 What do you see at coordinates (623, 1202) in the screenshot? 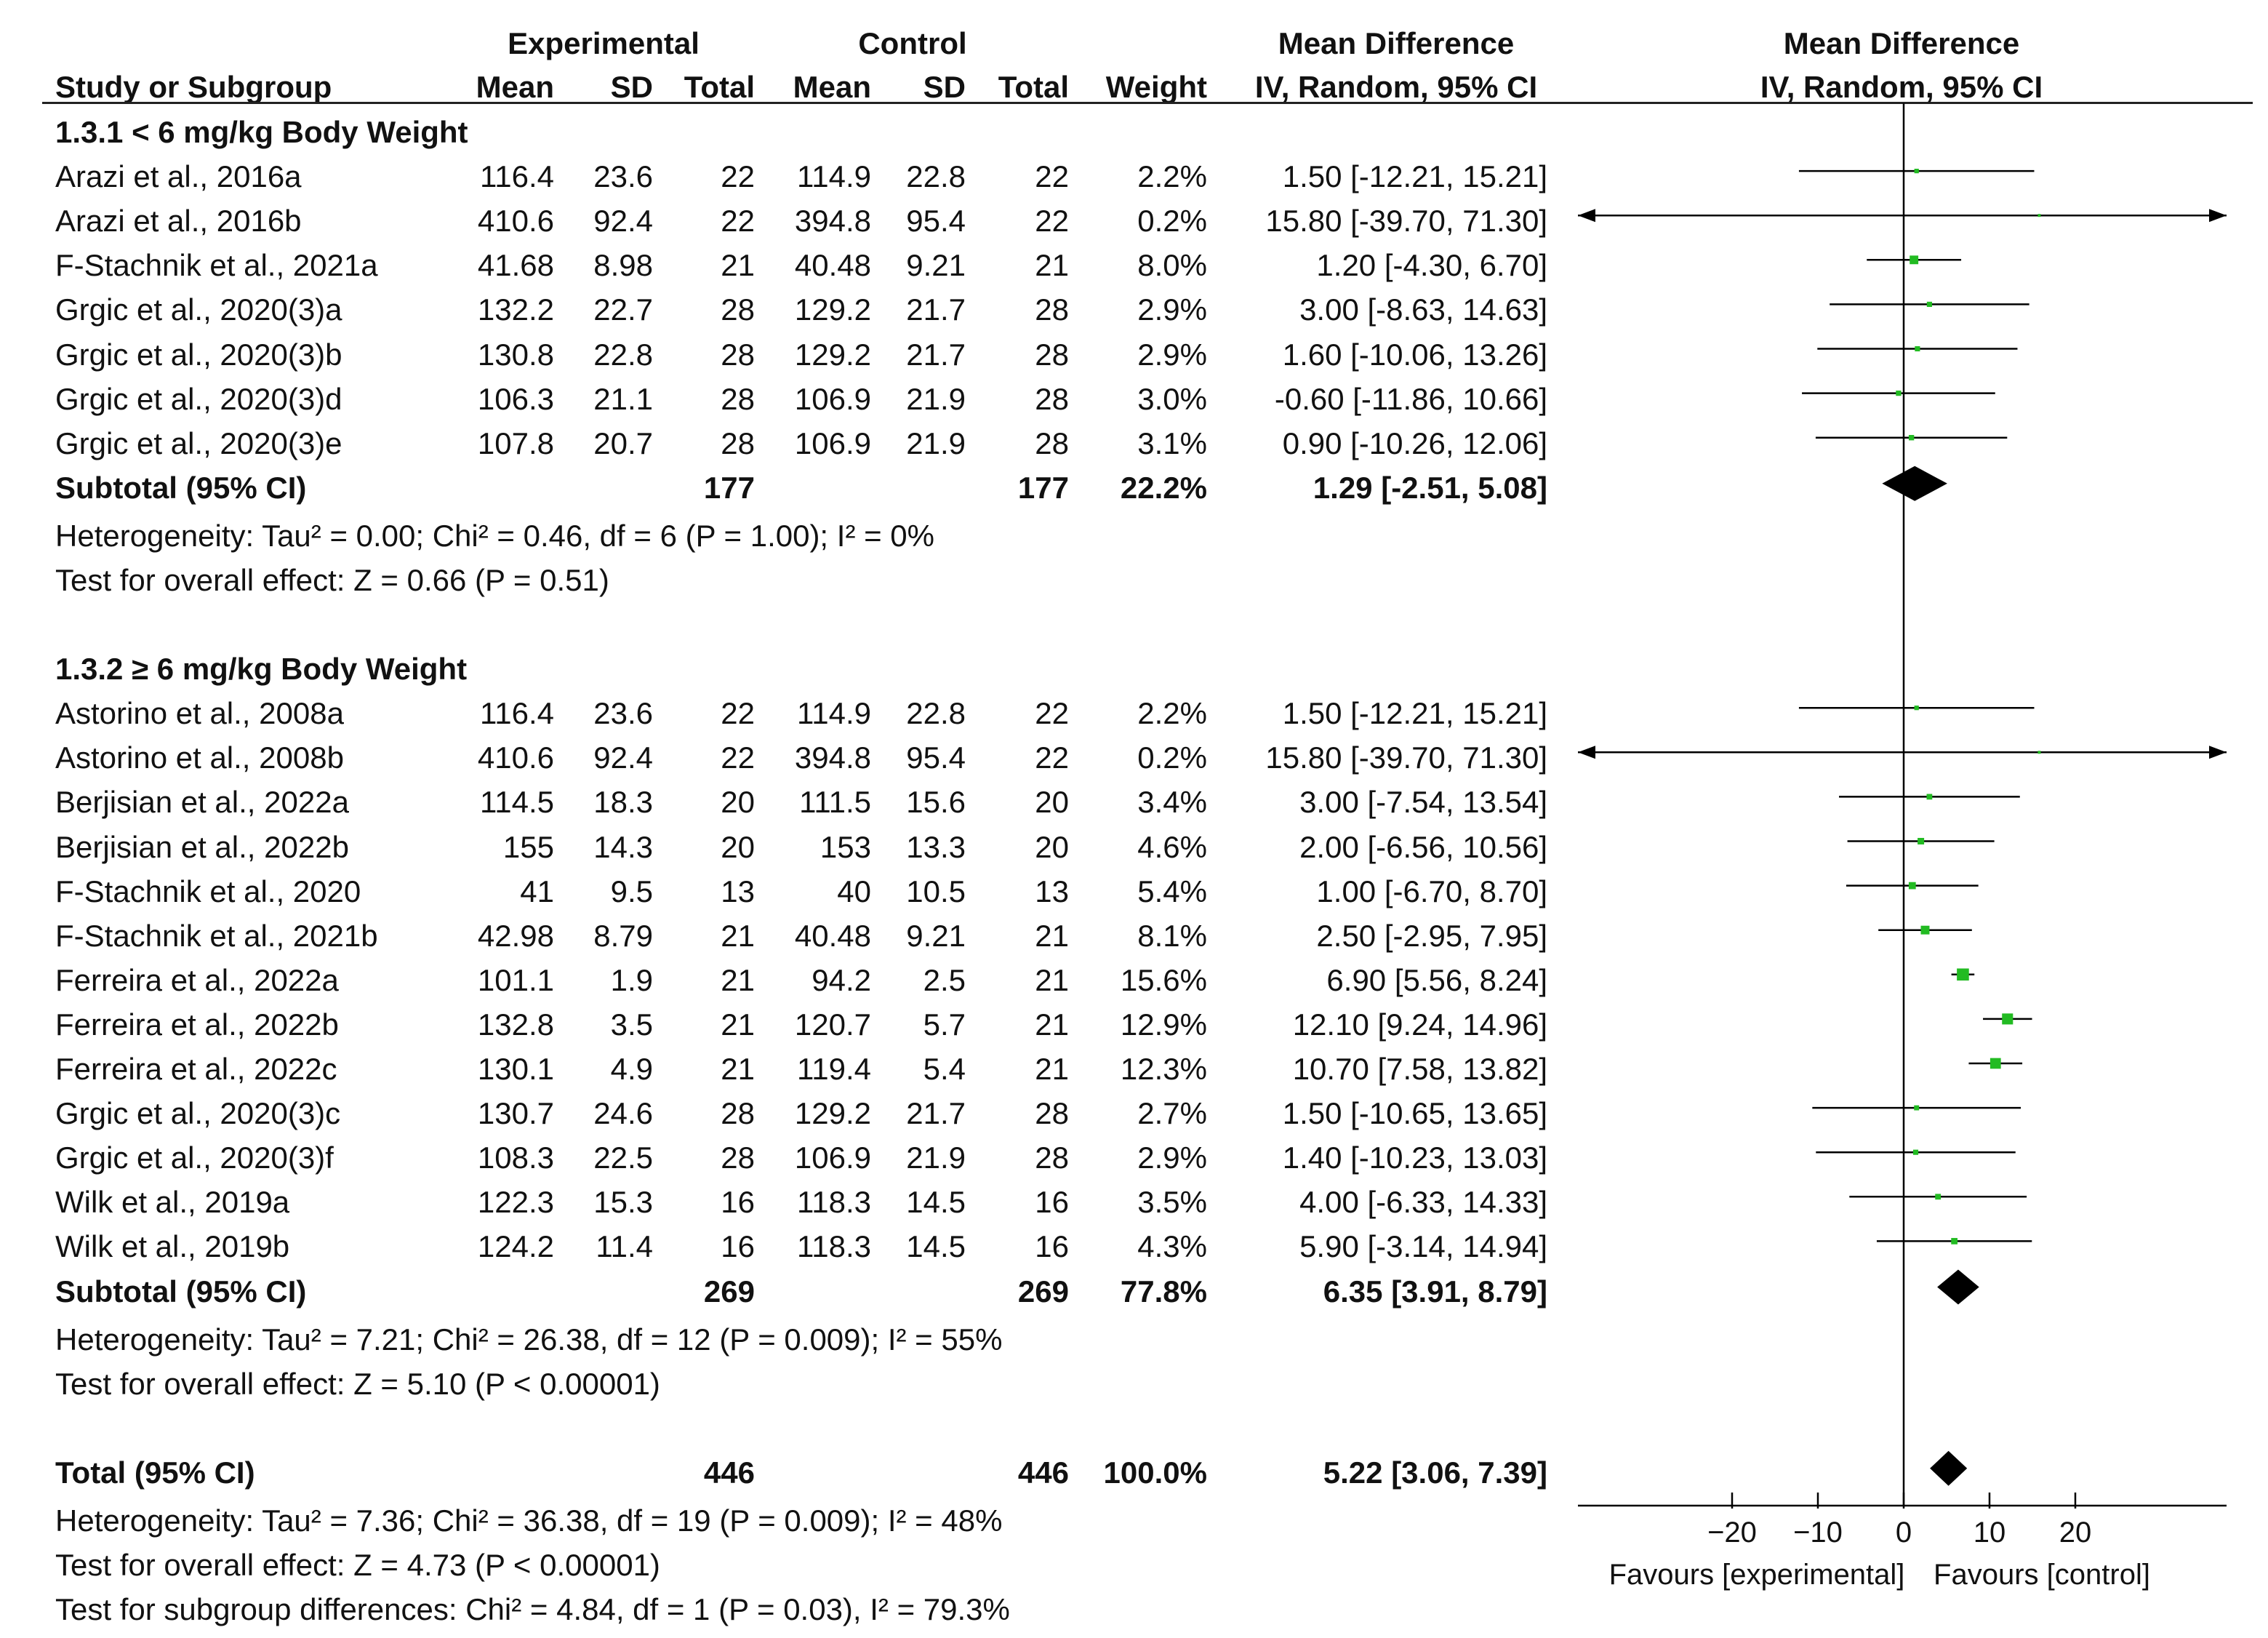
I see `exp-sd: 15.3` at bounding box center [623, 1202].